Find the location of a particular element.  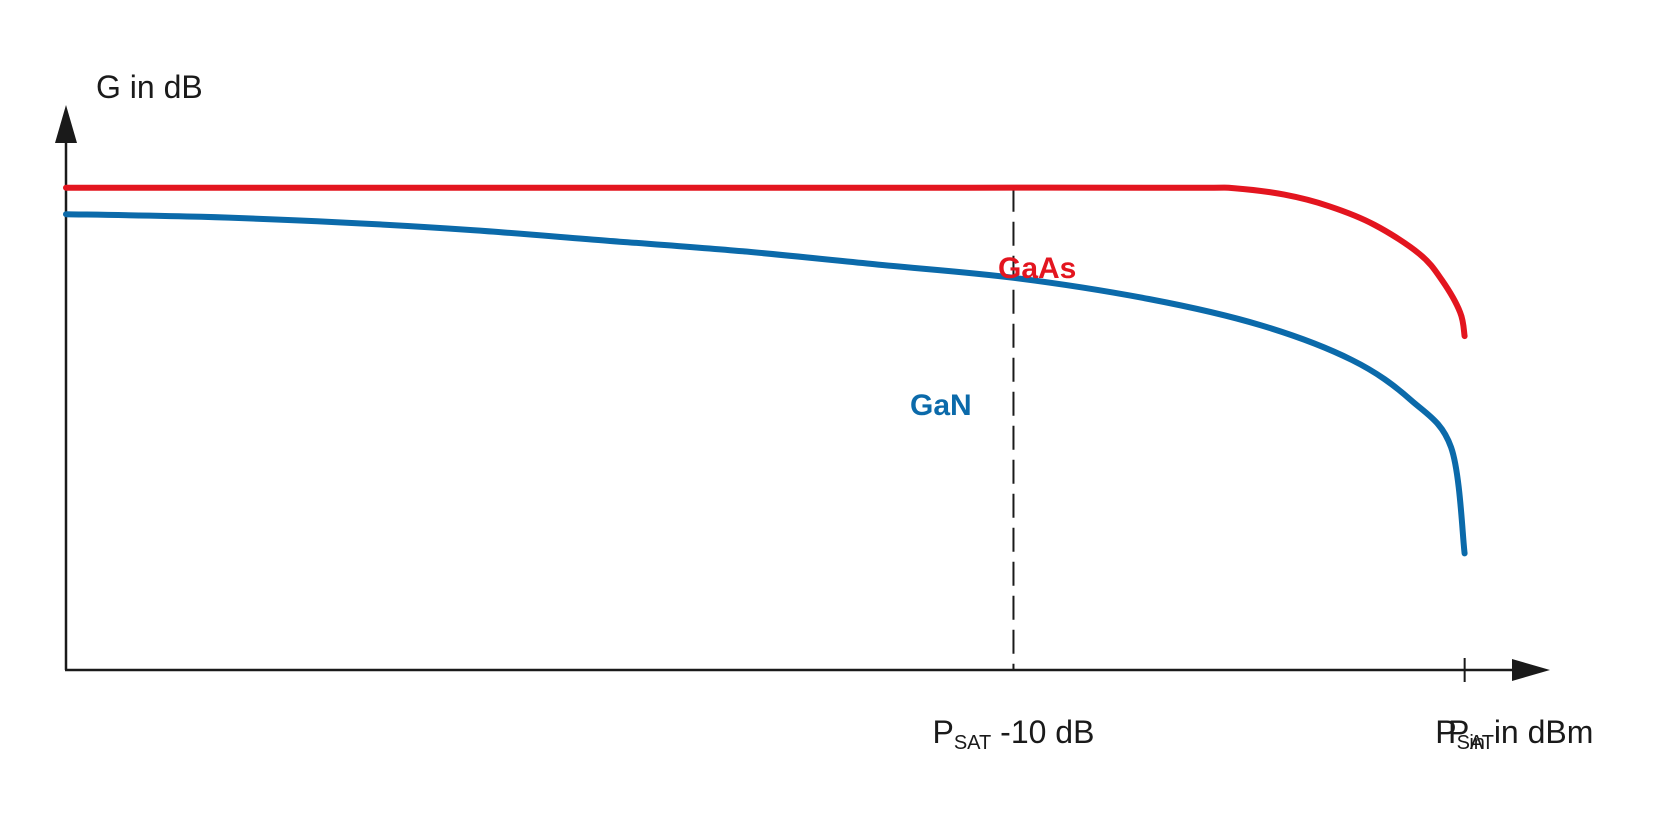

x-tick-label-rest: -10 dB is located at coordinates (1042, 732).